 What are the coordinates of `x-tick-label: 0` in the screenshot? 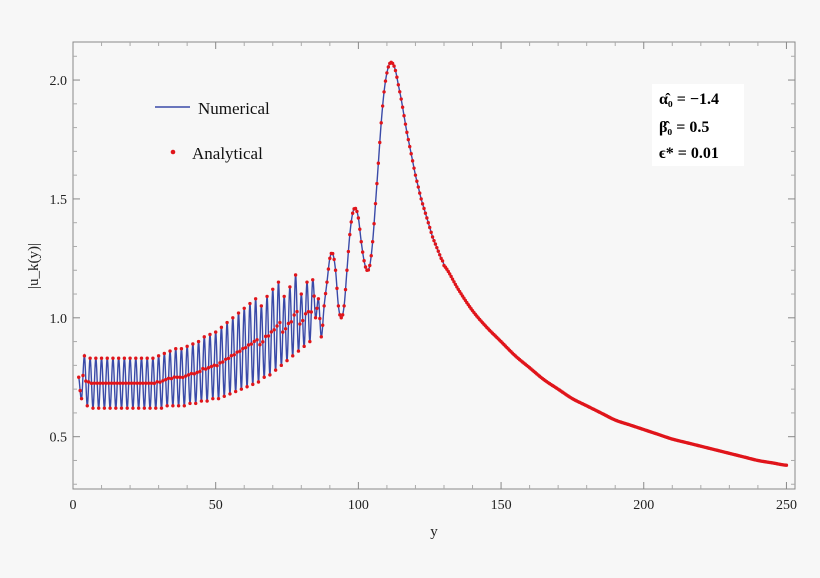 It's located at (73, 505).